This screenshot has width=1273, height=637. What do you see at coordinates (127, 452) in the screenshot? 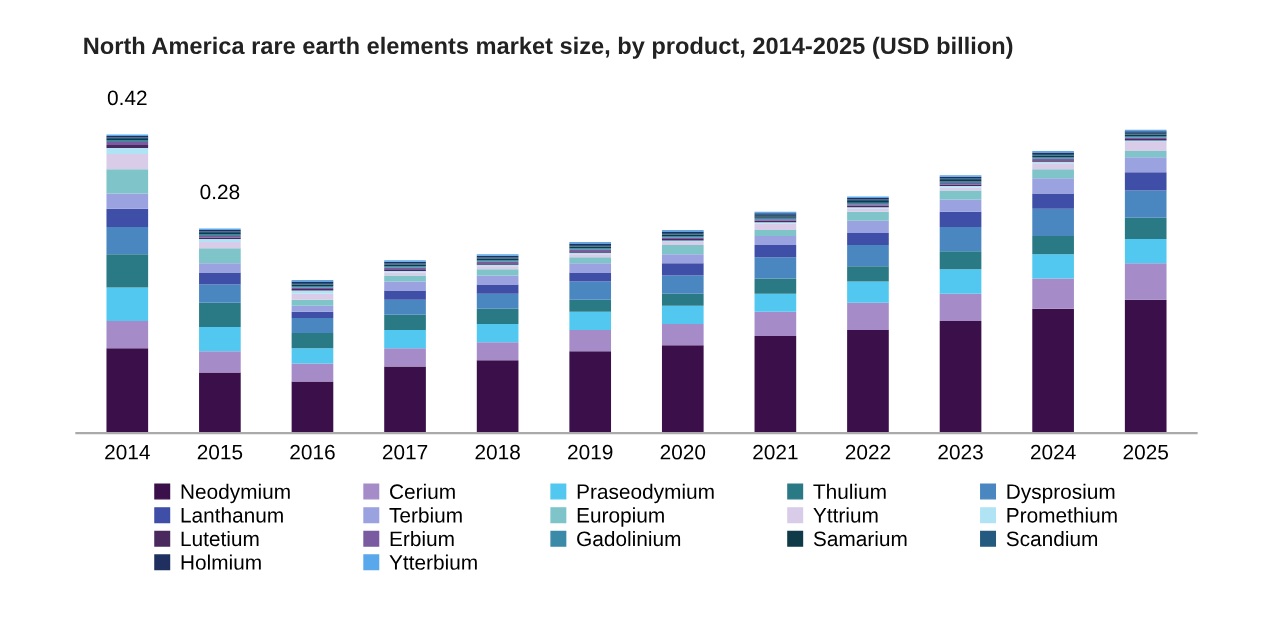
I see `x-tick-label: 2014` at bounding box center [127, 452].